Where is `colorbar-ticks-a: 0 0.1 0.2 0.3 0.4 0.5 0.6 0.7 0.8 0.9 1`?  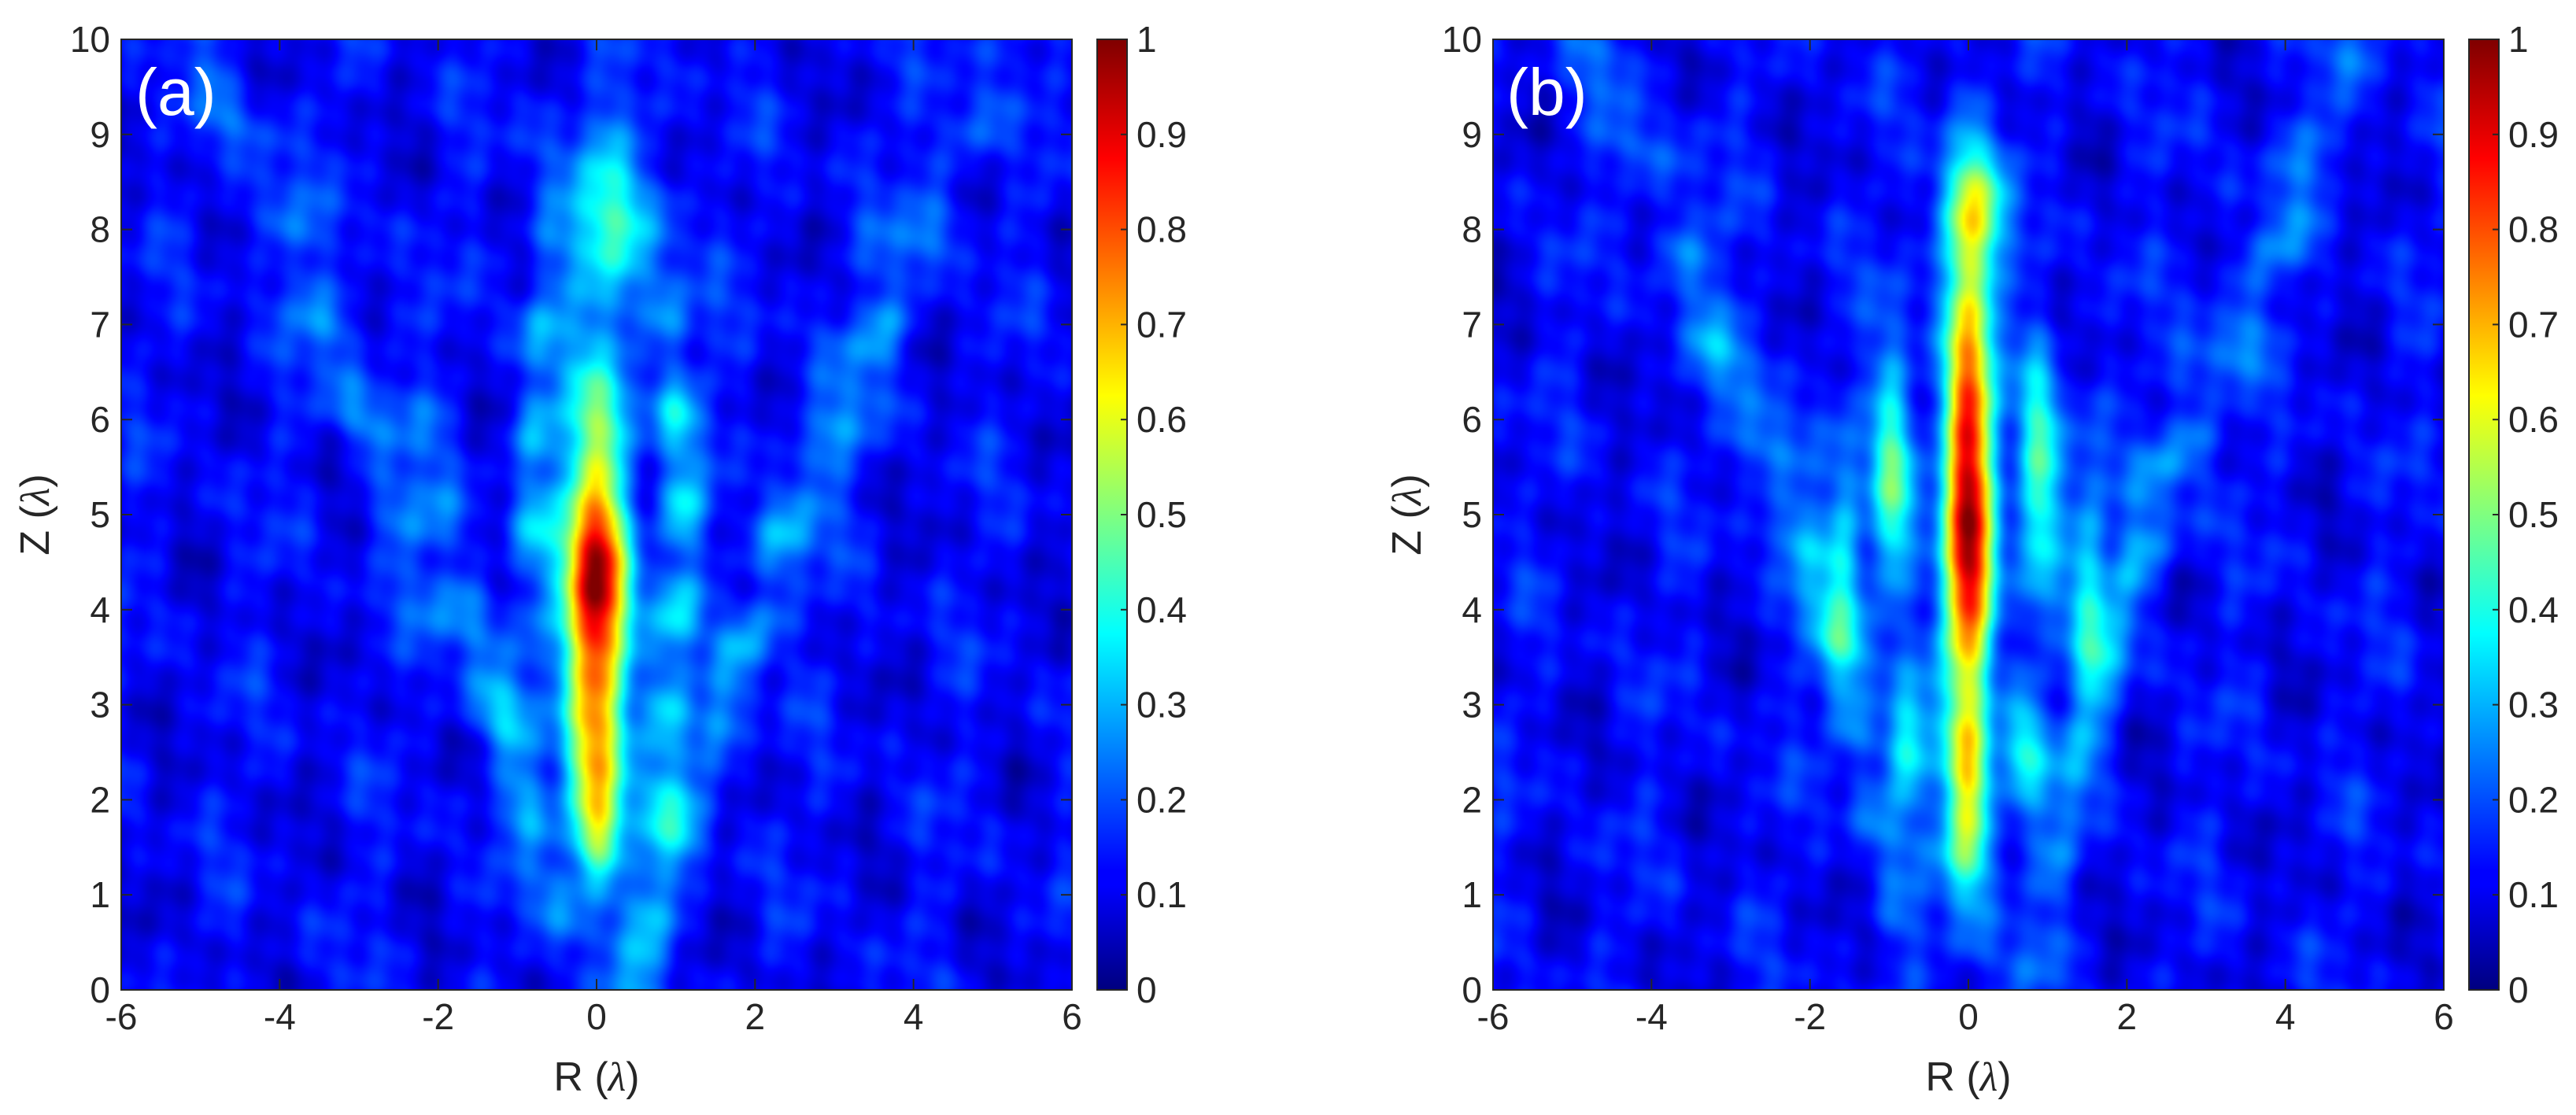
colorbar-ticks-a: 0 0.1 0.2 0.3 0.4 0.5 0.6 0.7 0.8 0.9 1 is located at coordinates (1154, 514).